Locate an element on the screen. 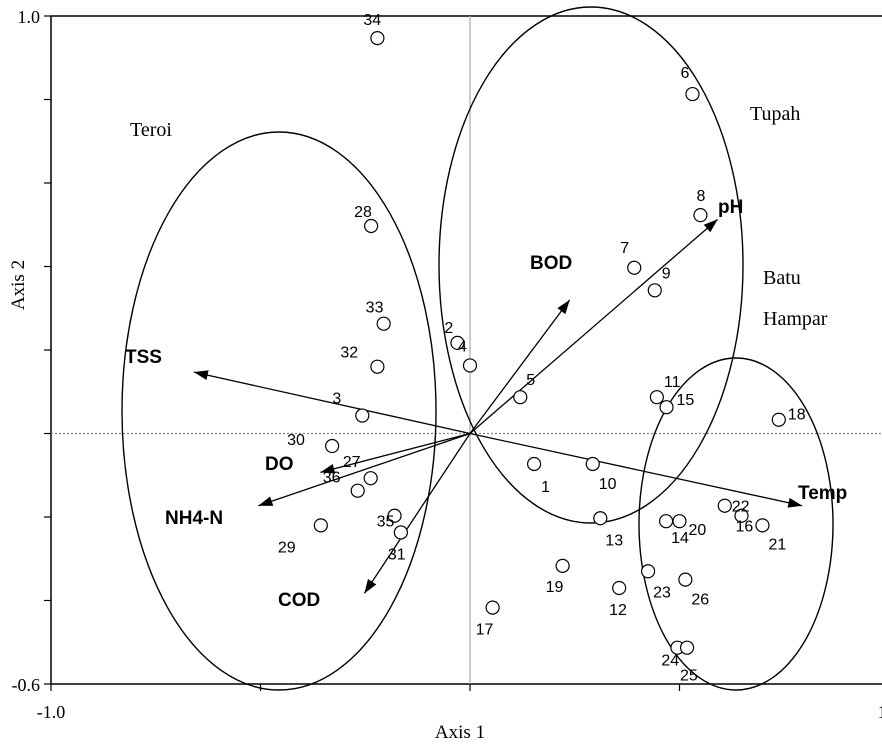  vector-arrowhead-nh4-n is located at coordinates (266, 501).